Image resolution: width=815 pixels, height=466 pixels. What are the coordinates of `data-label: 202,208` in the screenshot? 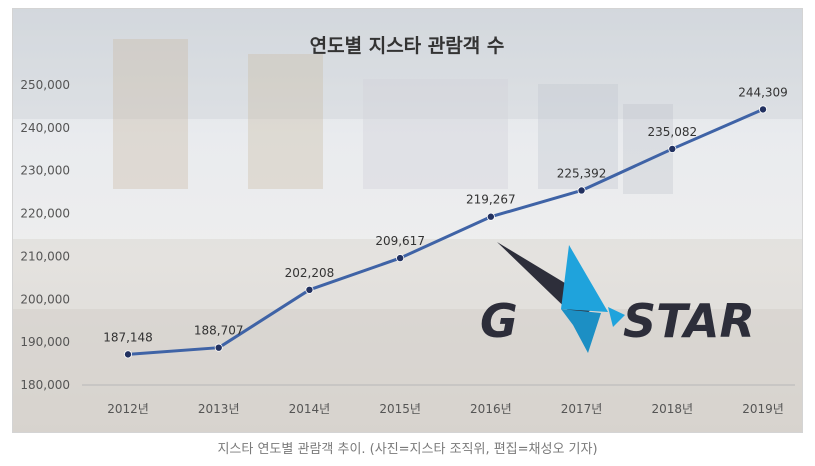 It's located at (310, 273).